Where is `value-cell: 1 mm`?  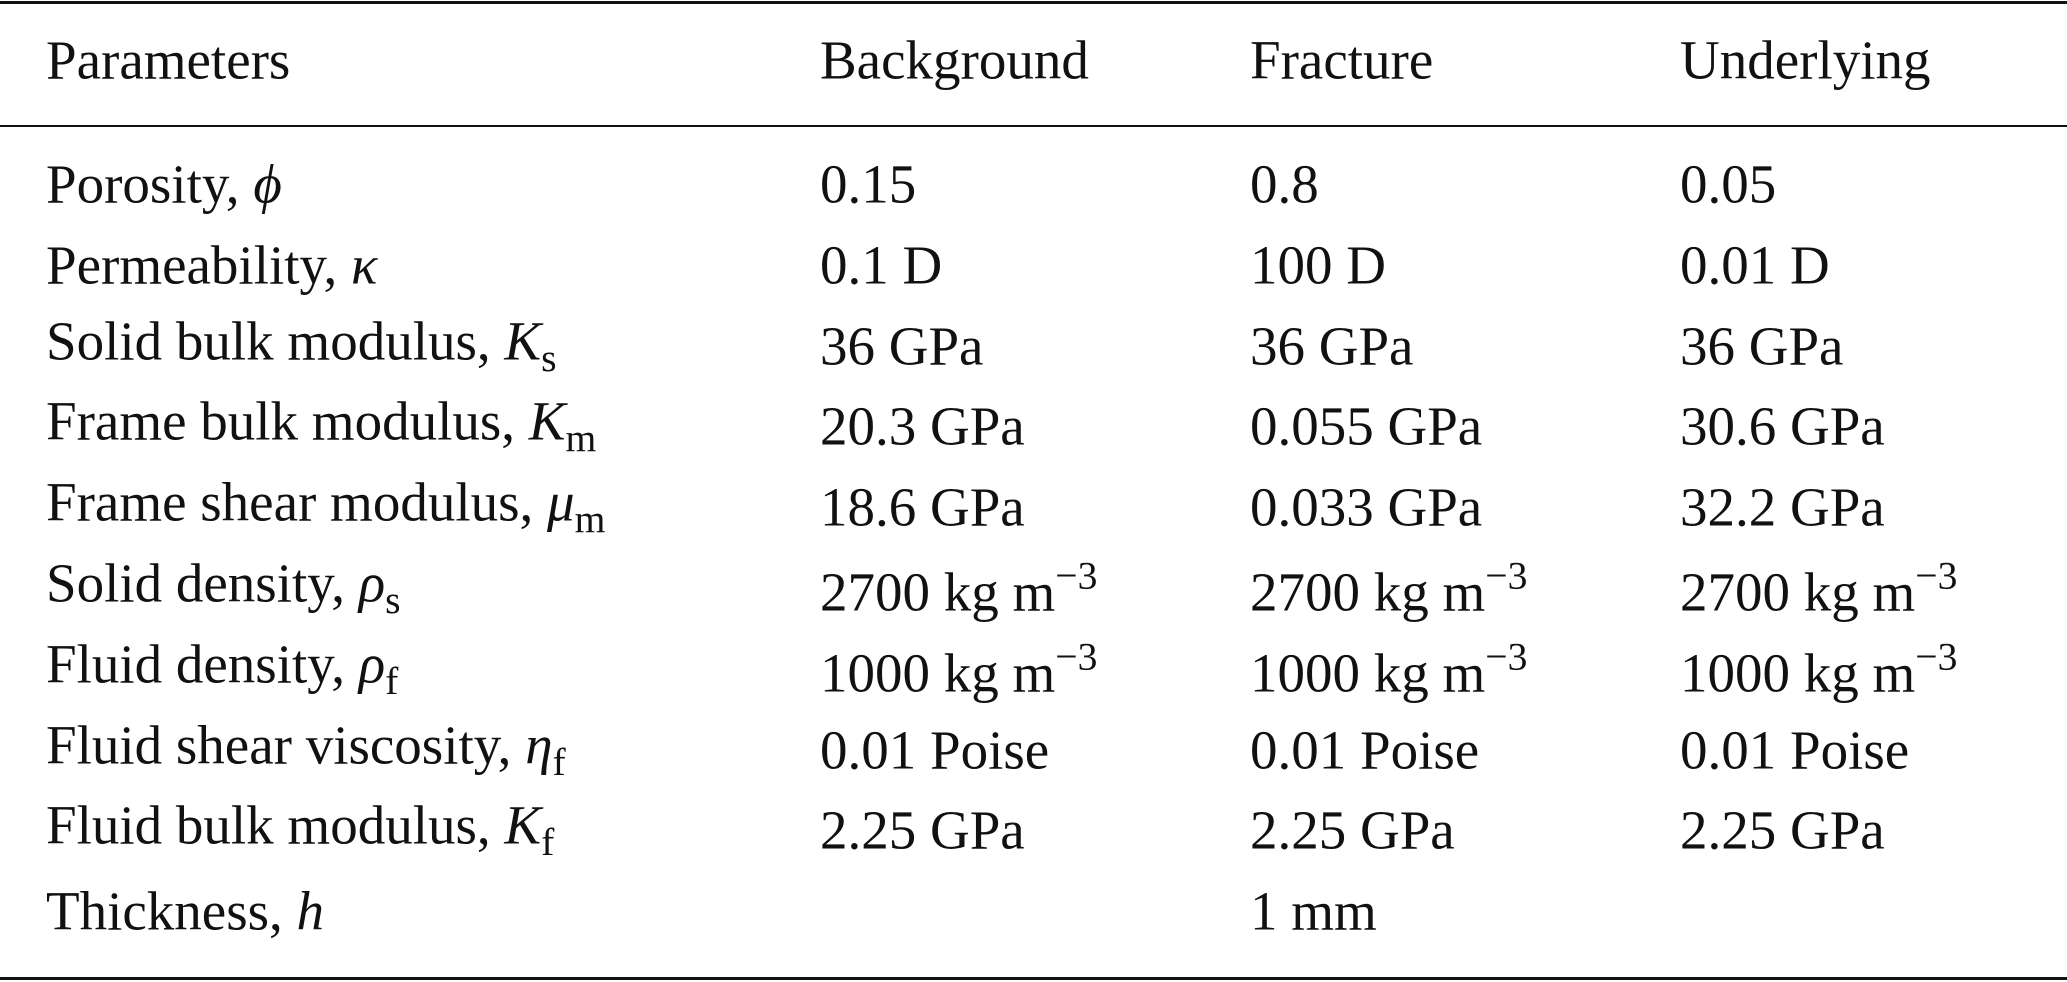
value-cell: 1 mm is located at coordinates (1313, 911).